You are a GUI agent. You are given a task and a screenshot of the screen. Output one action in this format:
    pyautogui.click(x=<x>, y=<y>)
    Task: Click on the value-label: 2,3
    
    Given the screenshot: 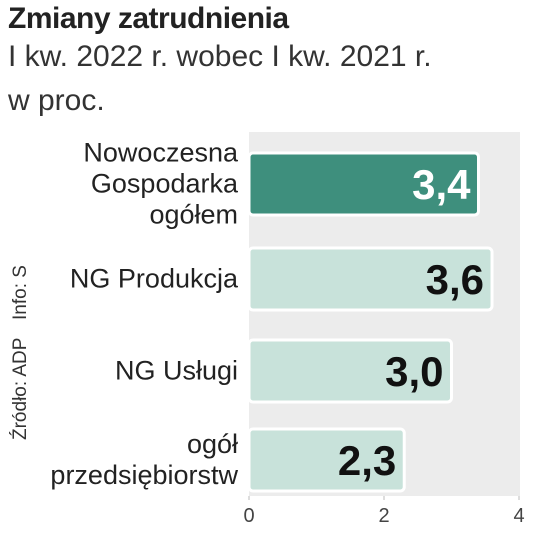 What is the action you would take?
    pyautogui.click(x=367, y=460)
    